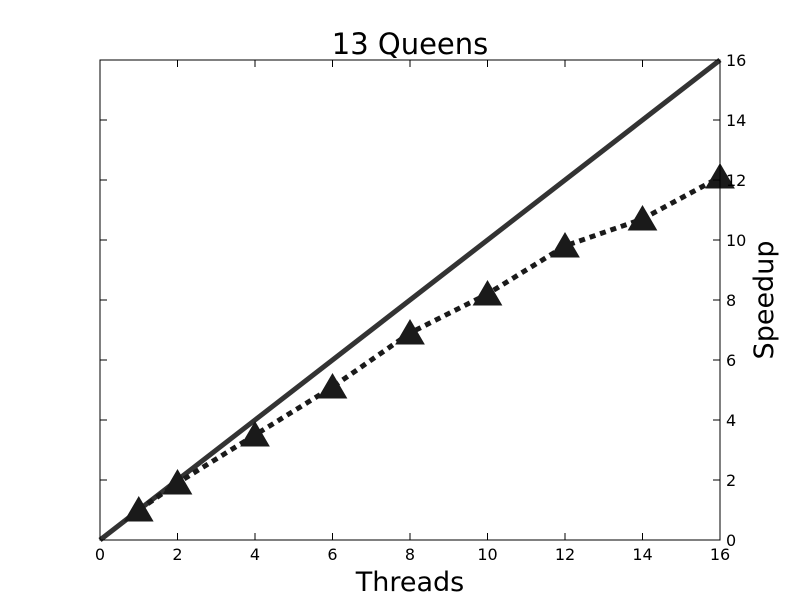  What do you see at coordinates (410, 44) in the screenshot?
I see `chart-title: 13 Queens` at bounding box center [410, 44].